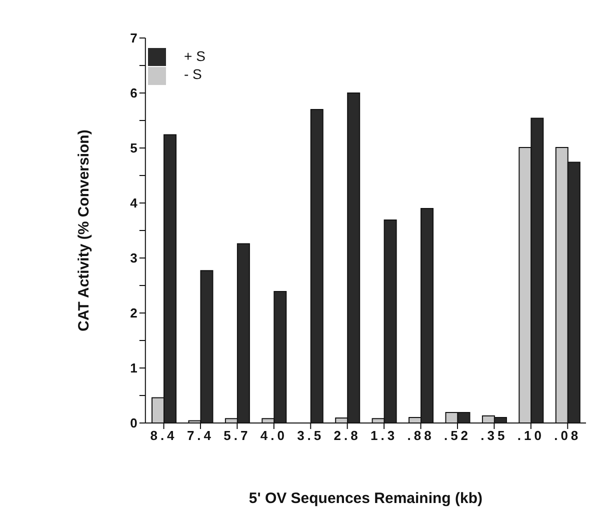  Describe the element at coordinates (134, 148) in the screenshot. I see `y-tick-label: 5` at that location.